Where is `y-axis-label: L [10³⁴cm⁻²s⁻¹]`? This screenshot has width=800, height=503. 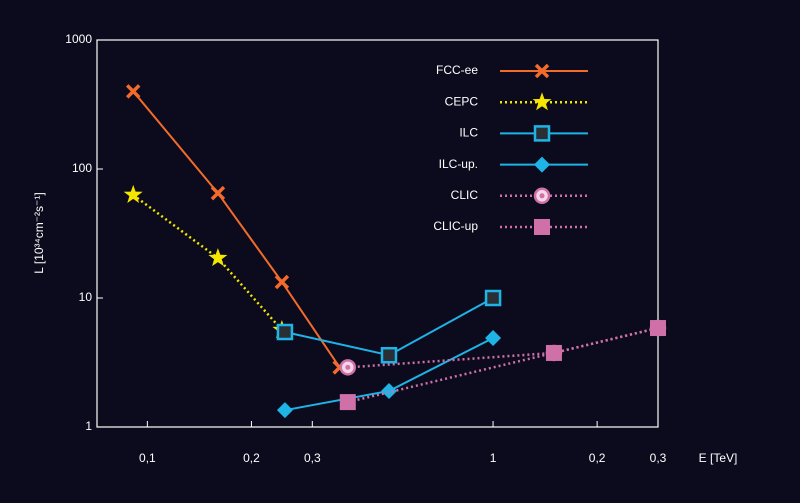
y-axis-label: L [10³⁴cm⁻²s⁻¹] is located at coordinates (39, 232).